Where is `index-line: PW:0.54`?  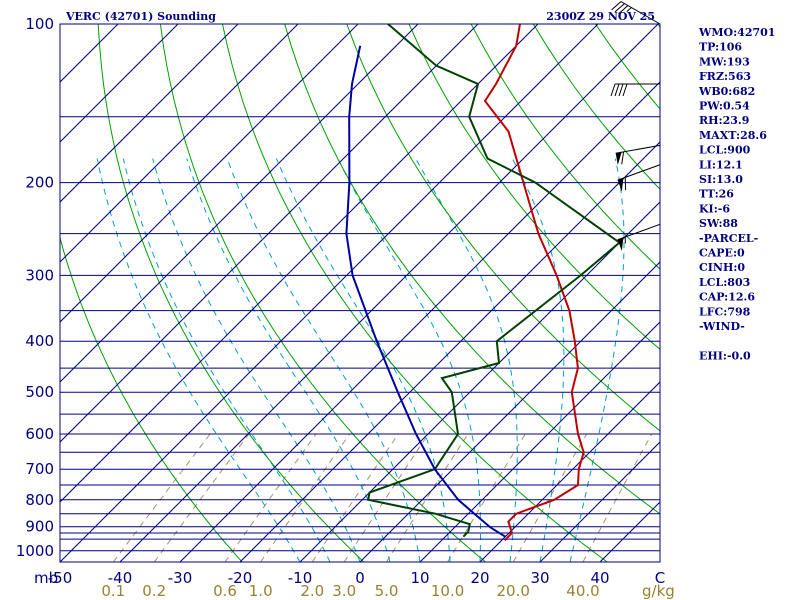
index-line: PW:0.54 is located at coordinates (724, 106).